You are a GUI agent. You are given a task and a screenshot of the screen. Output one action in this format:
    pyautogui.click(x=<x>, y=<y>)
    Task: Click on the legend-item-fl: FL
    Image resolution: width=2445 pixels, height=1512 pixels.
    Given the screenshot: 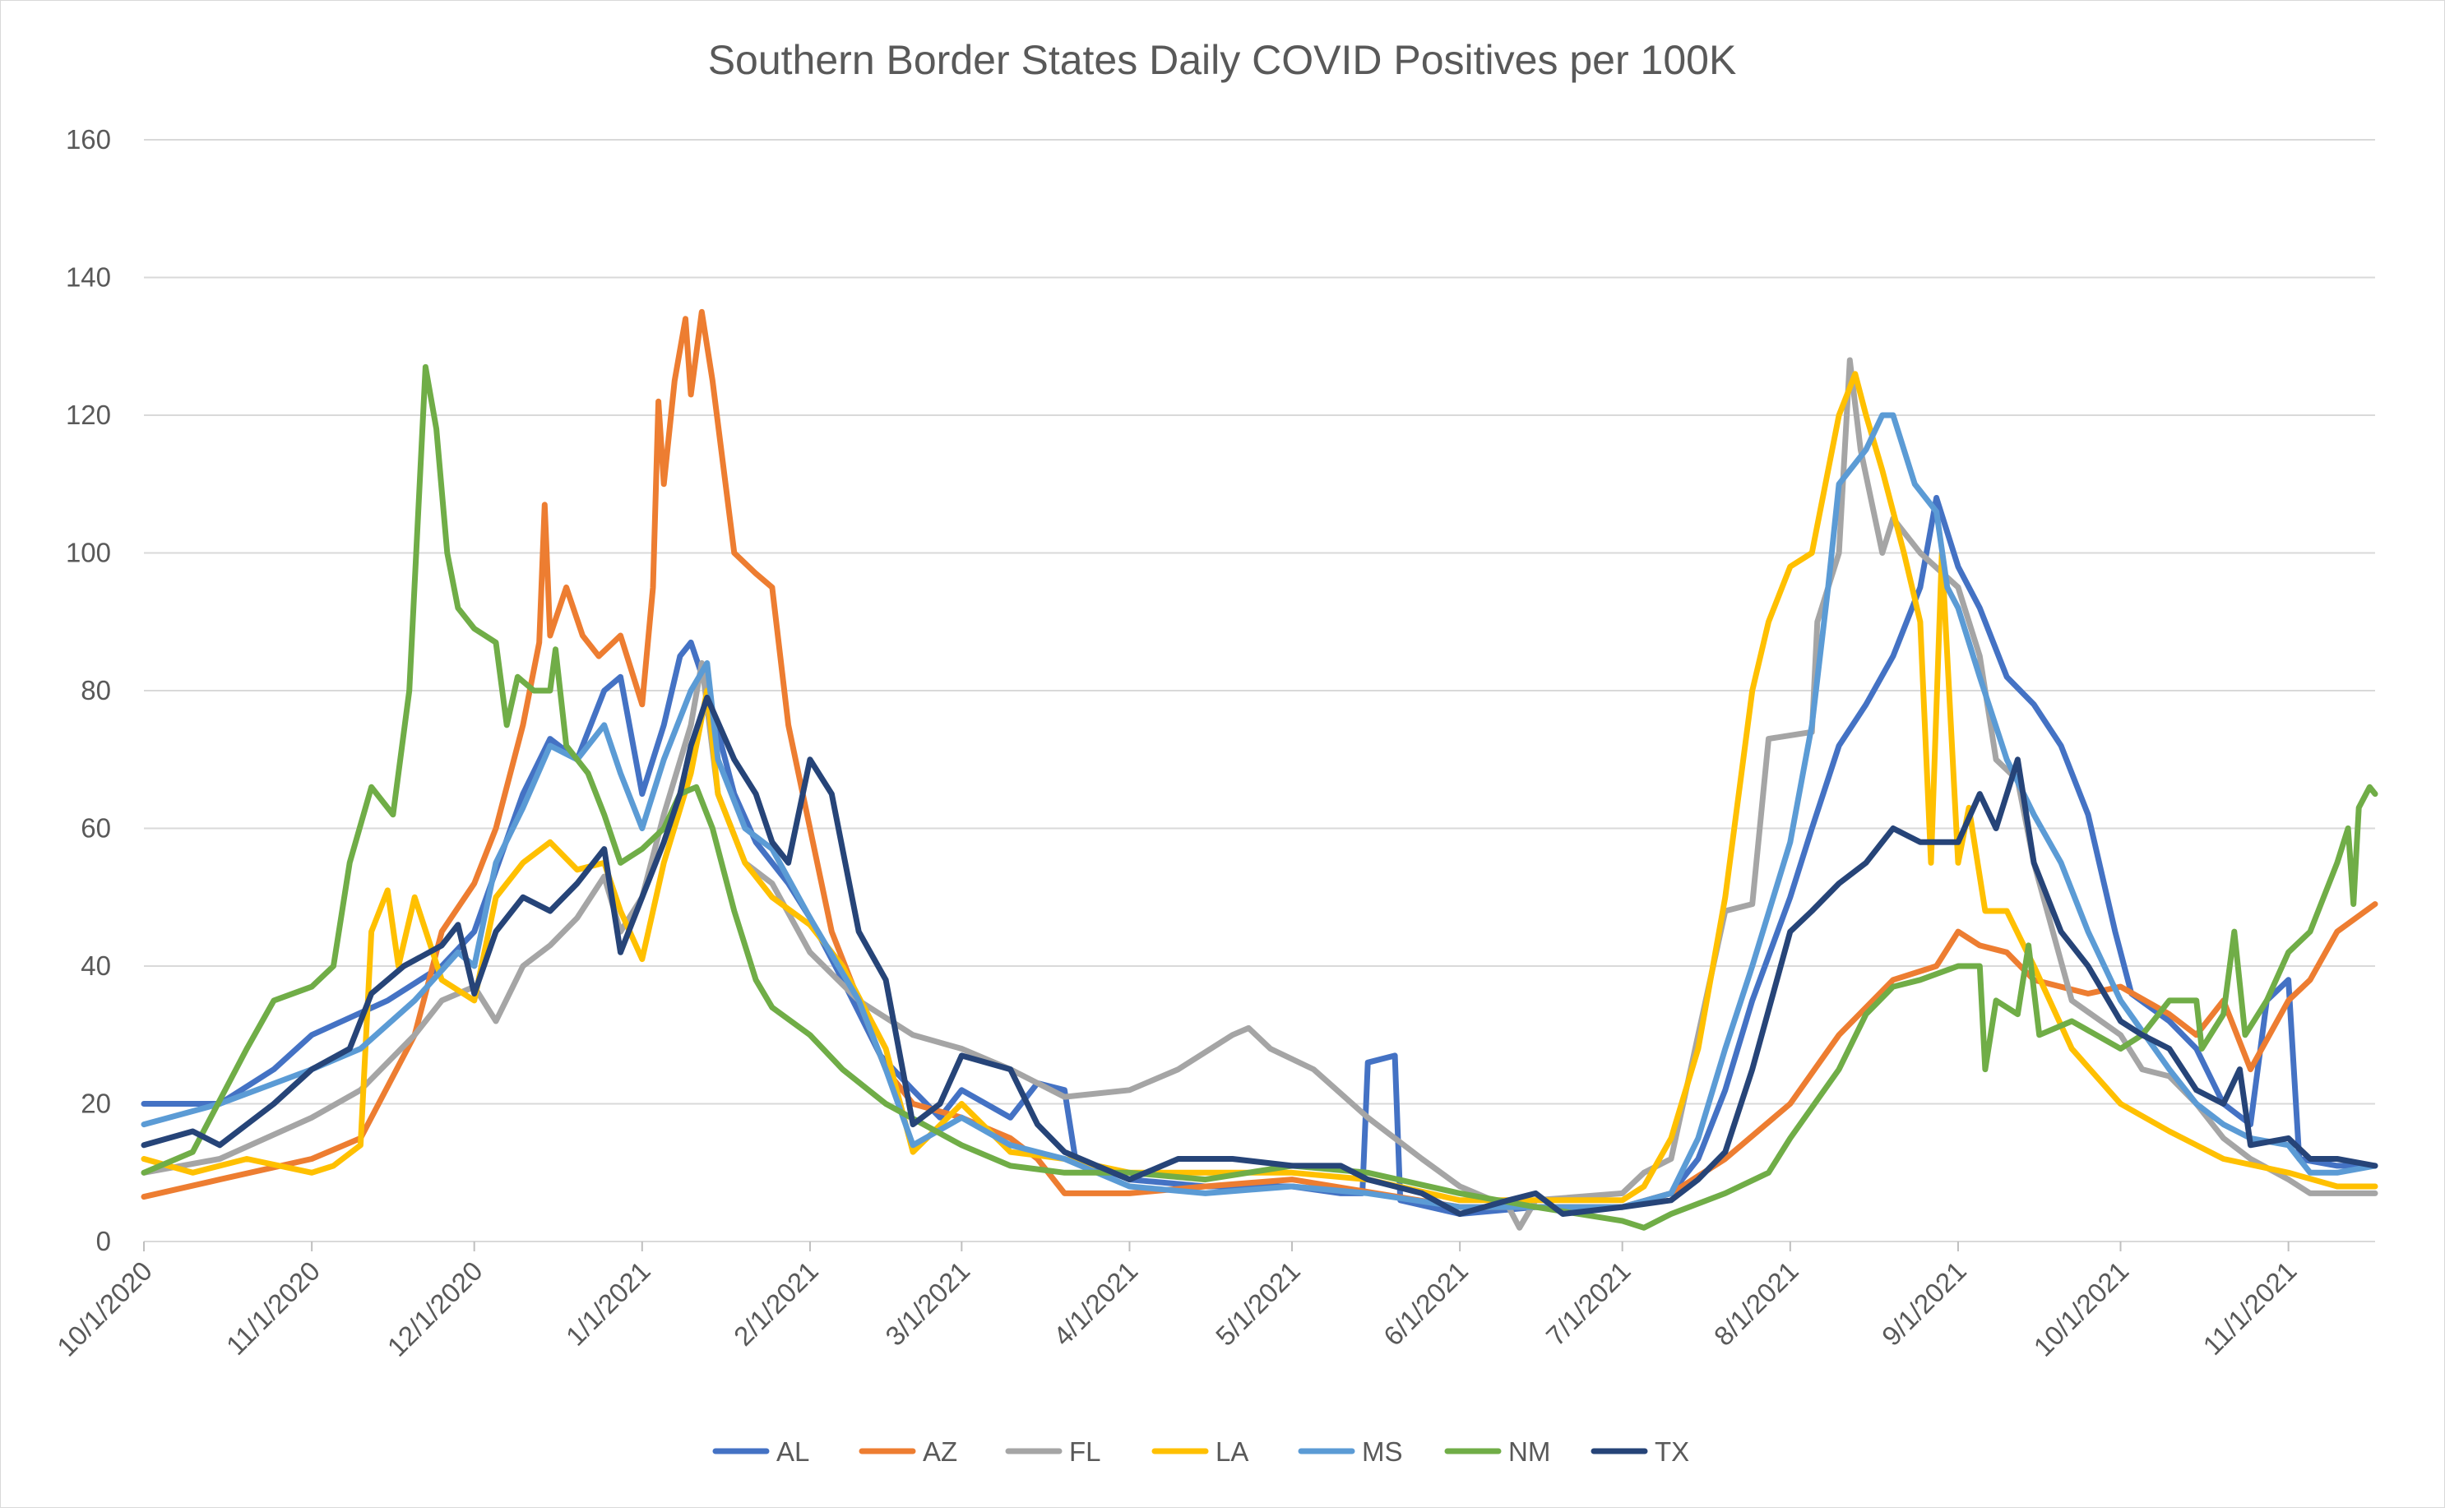 What is the action you would take?
    pyautogui.click(x=1053, y=1451)
    